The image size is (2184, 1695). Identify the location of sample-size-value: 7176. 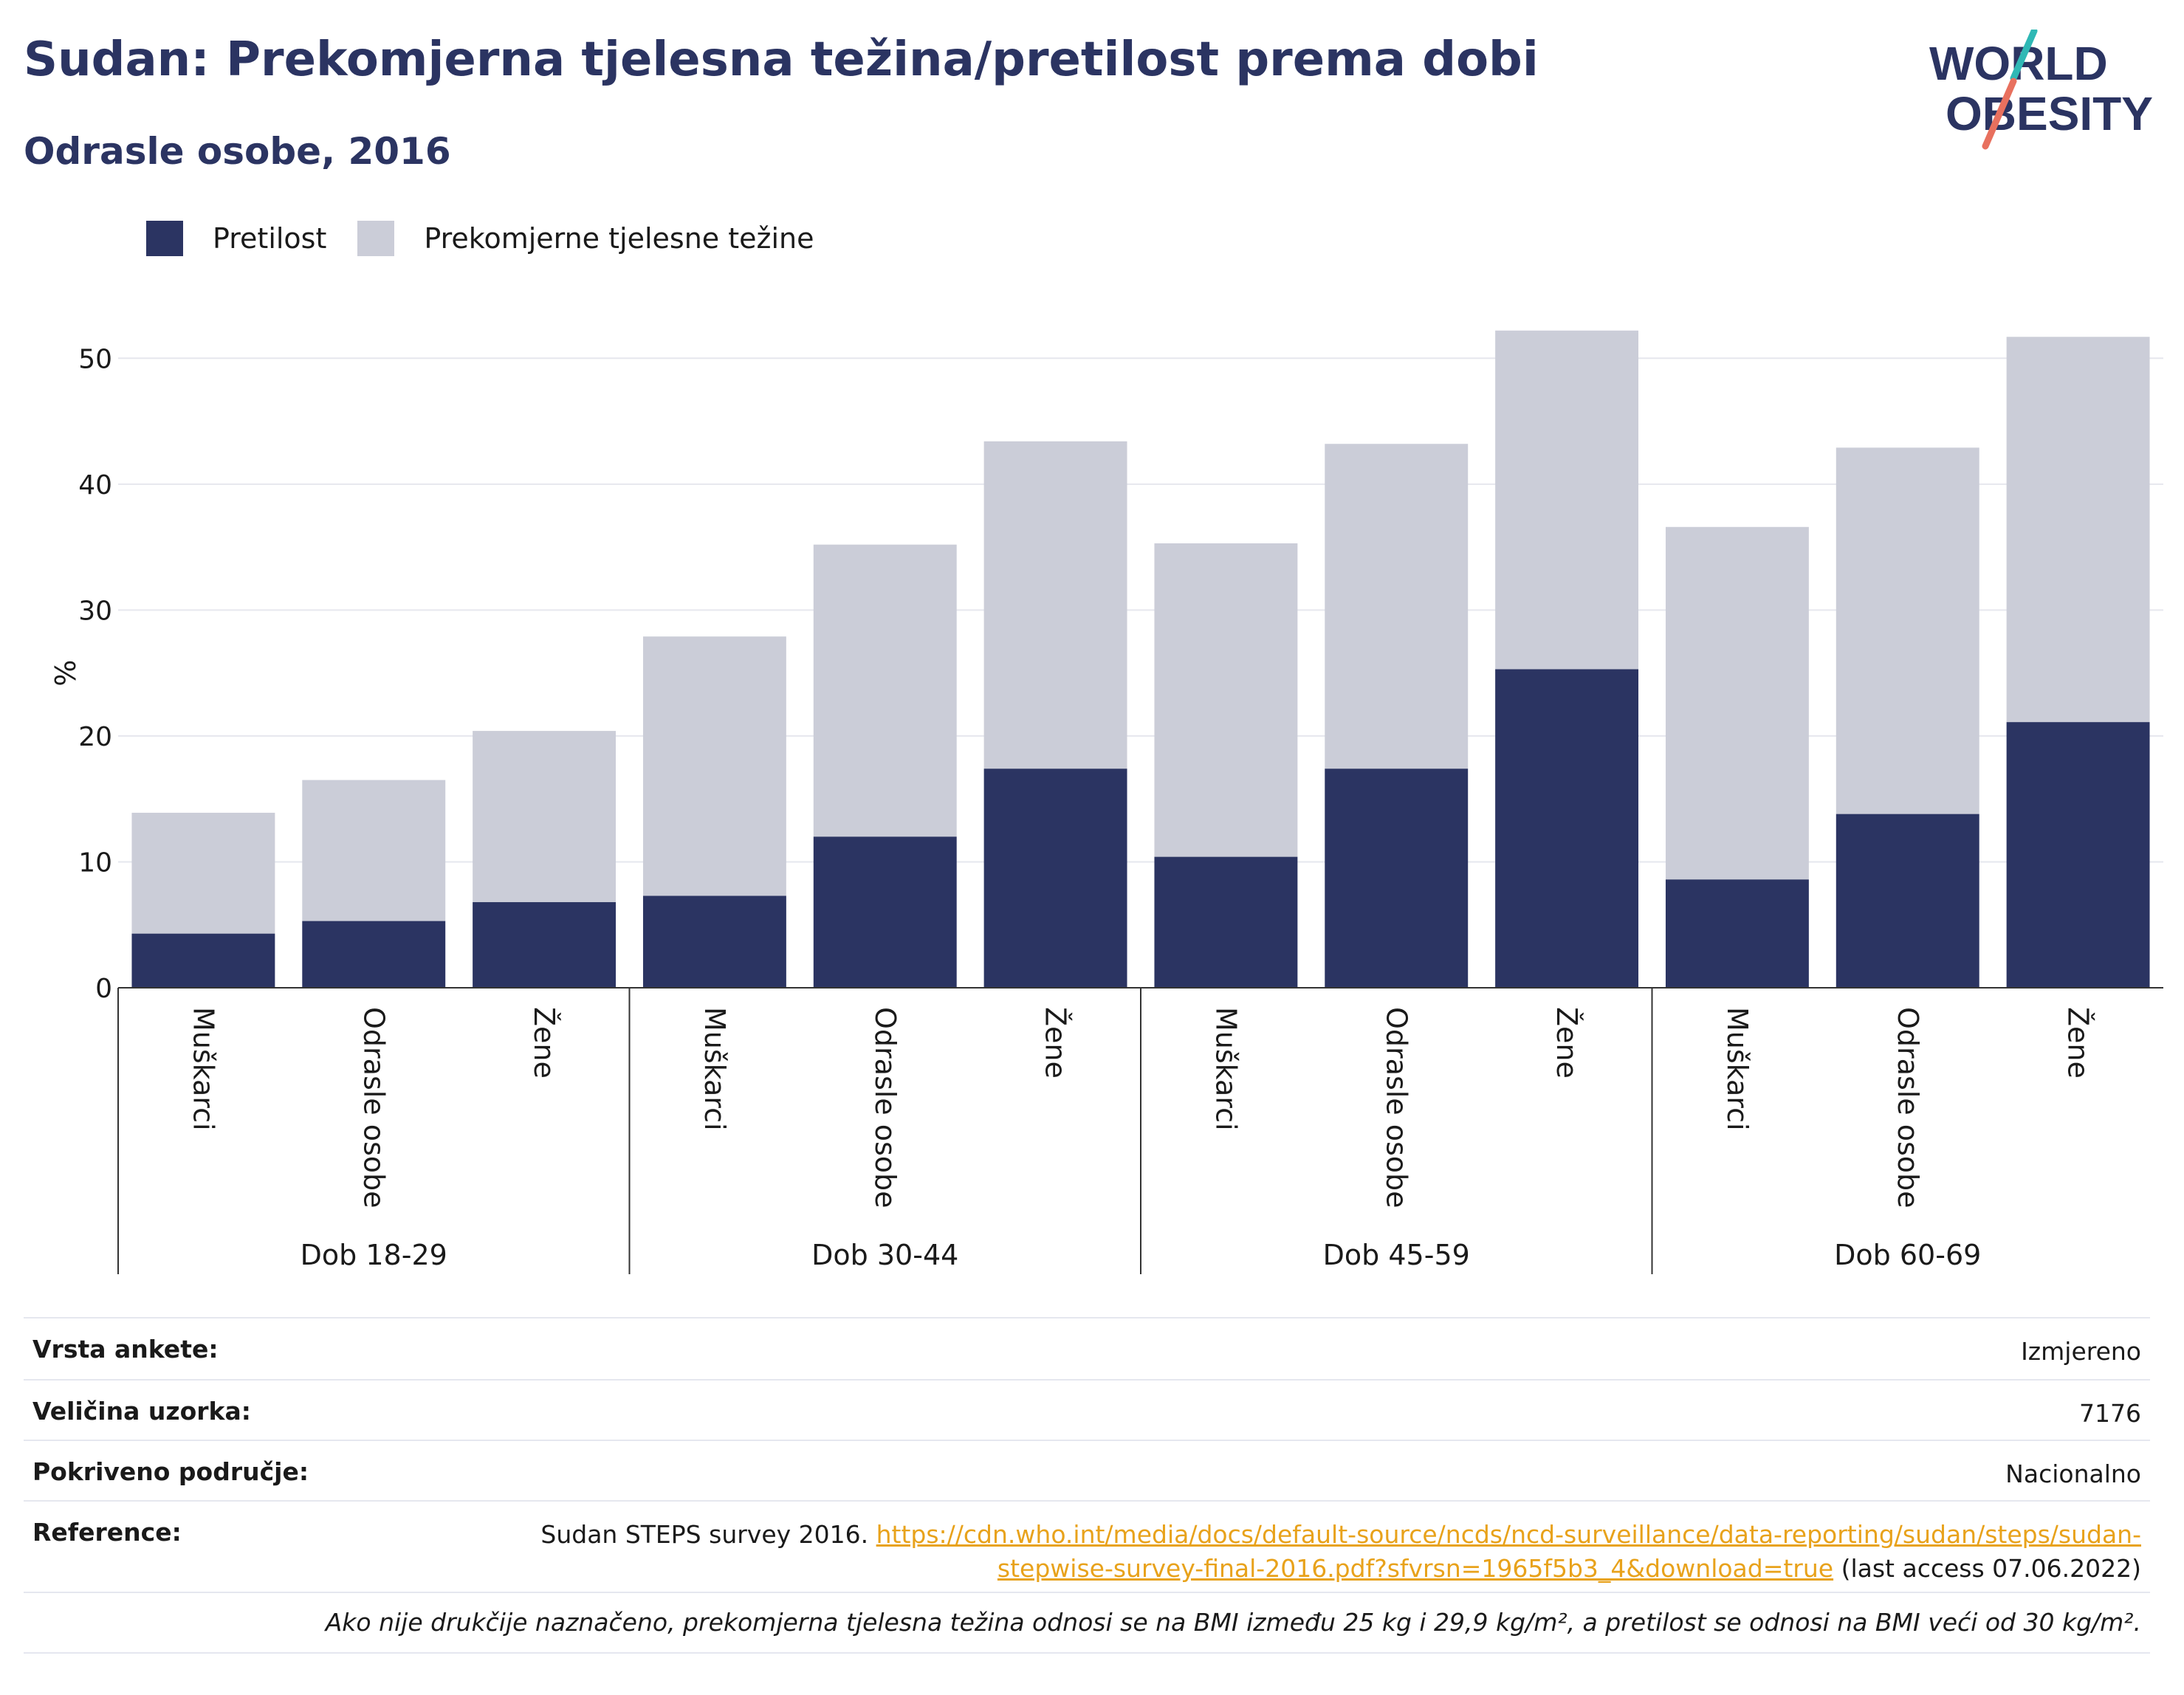
(2110, 1413).